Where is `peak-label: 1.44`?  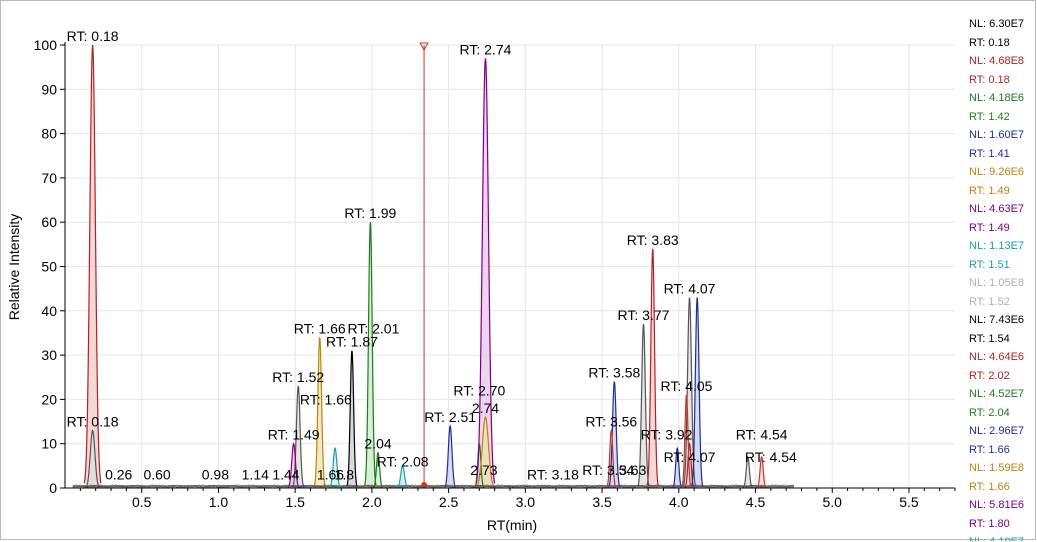 peak-label: 1.44 is located at coordinates (285, 475).